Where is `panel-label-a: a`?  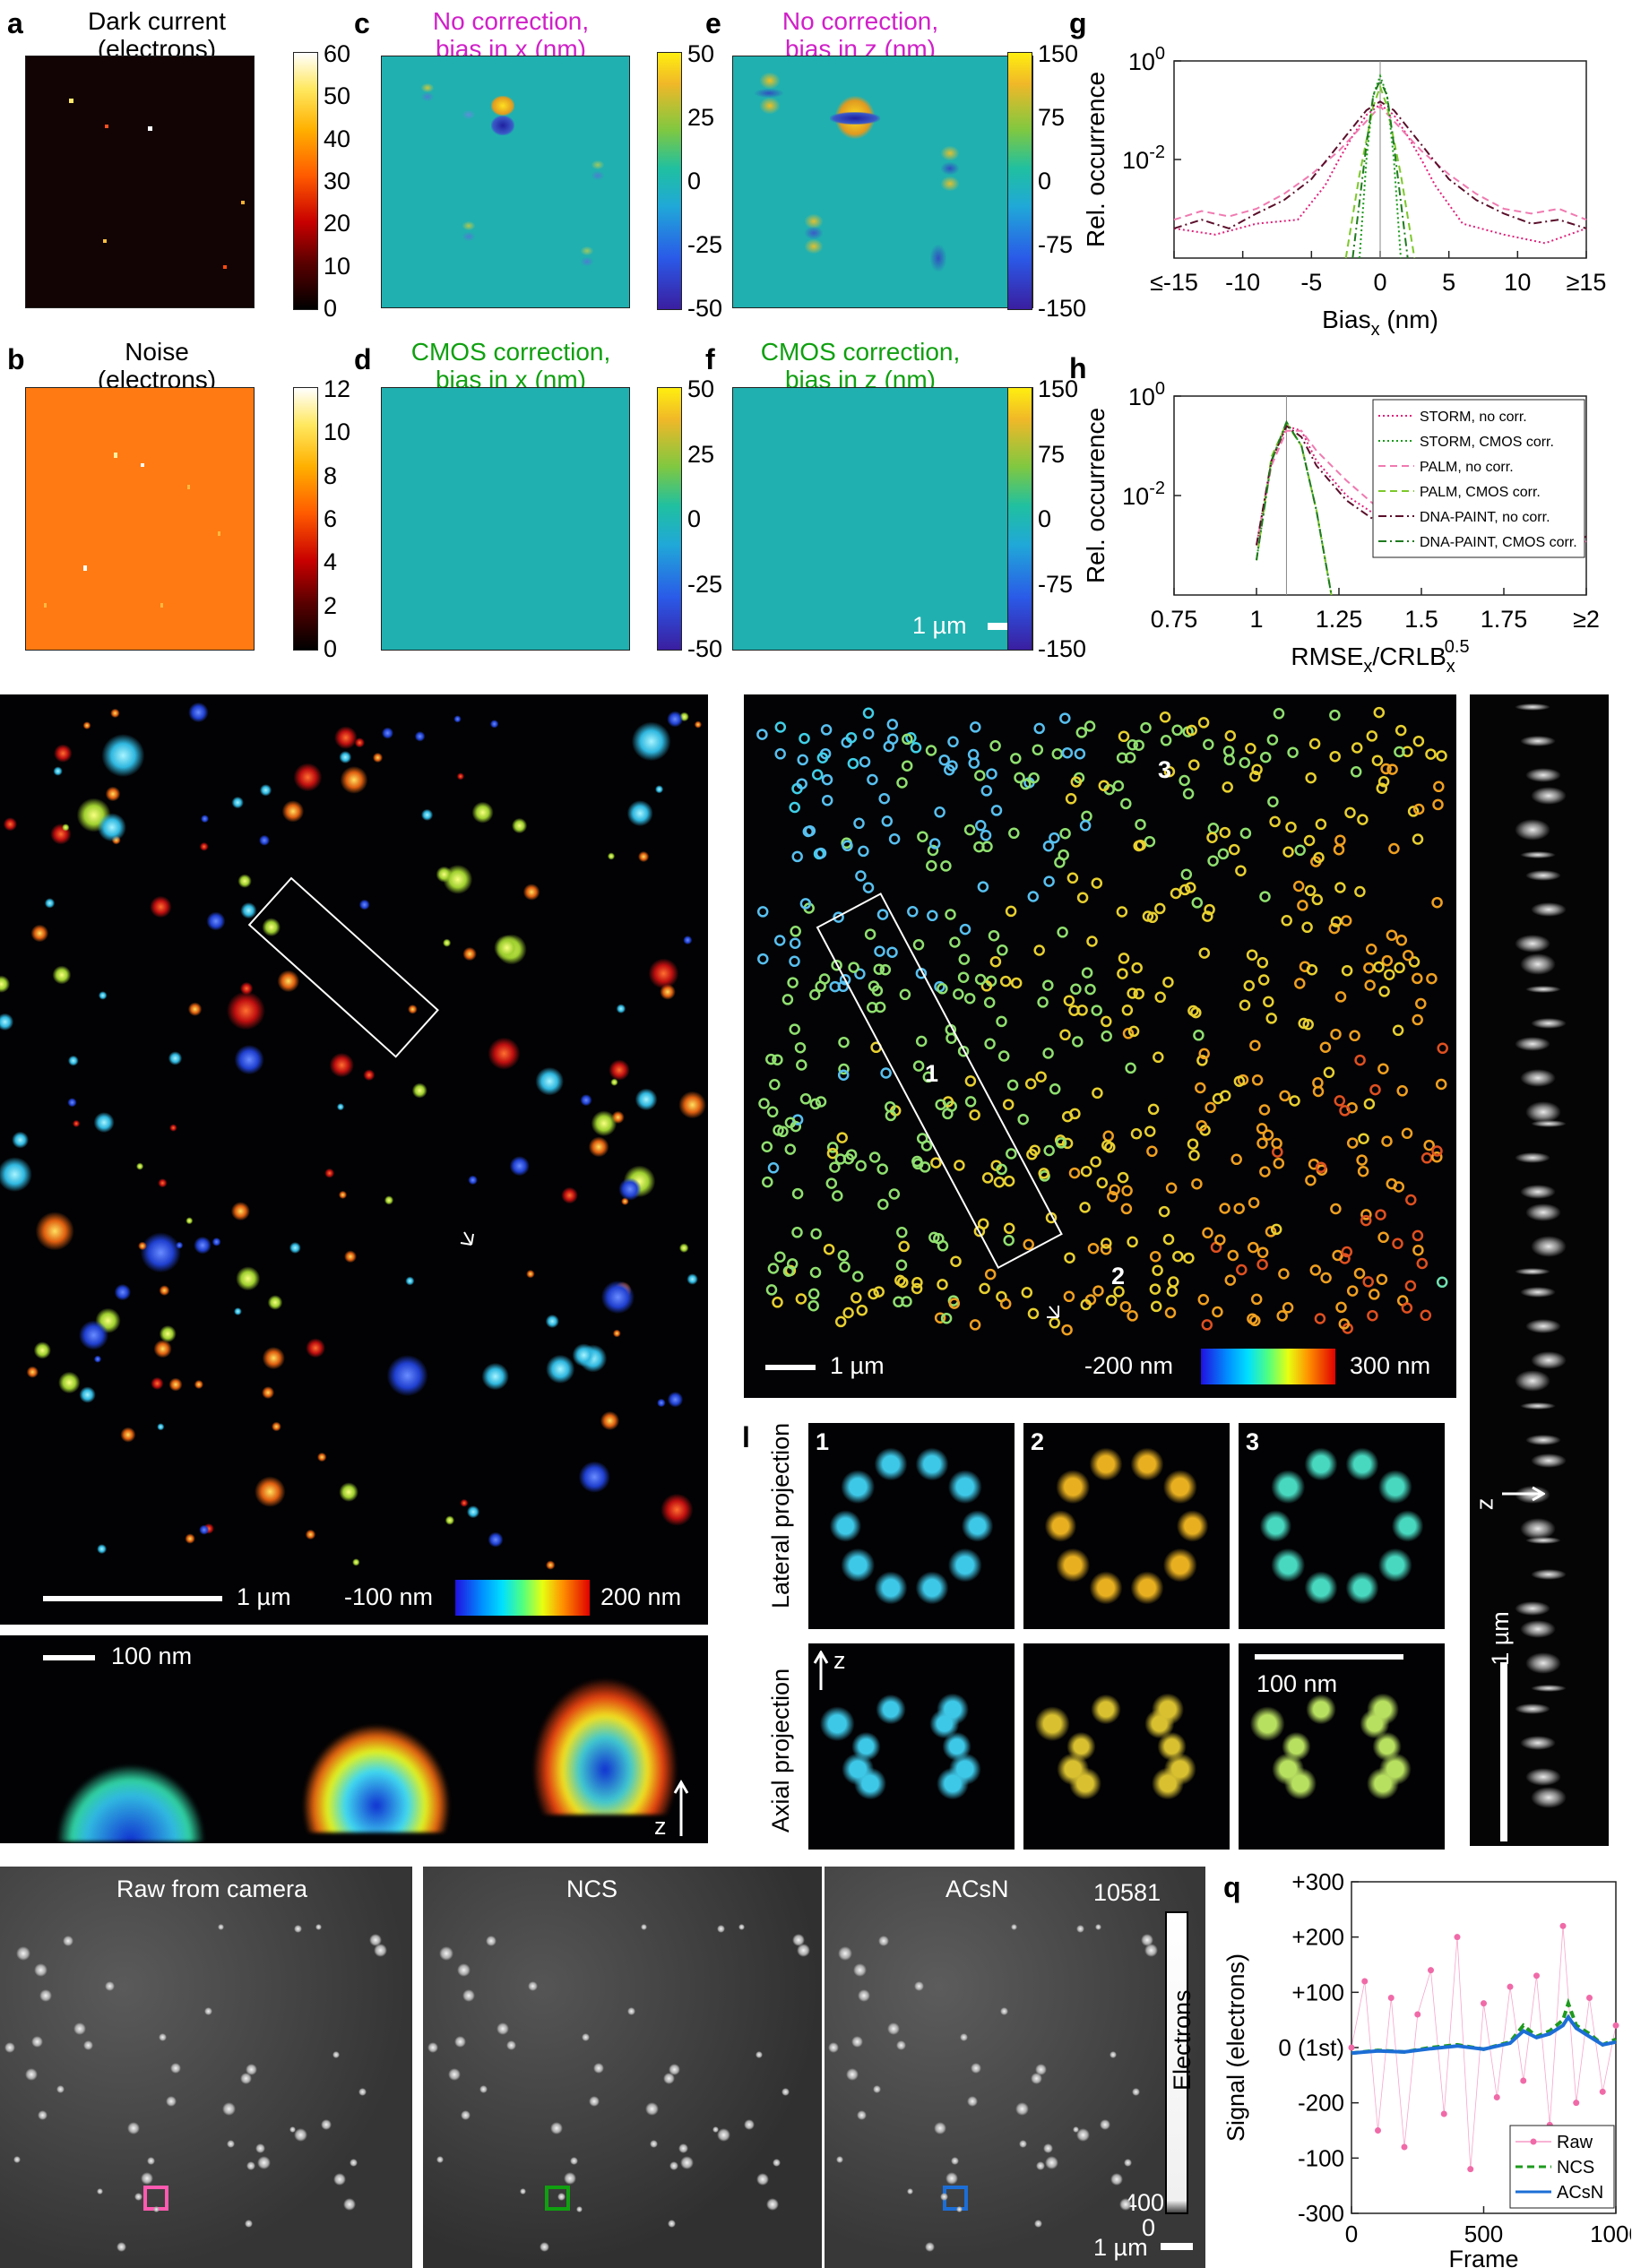 panel-label-a: a is located at coordinates (15, 23).